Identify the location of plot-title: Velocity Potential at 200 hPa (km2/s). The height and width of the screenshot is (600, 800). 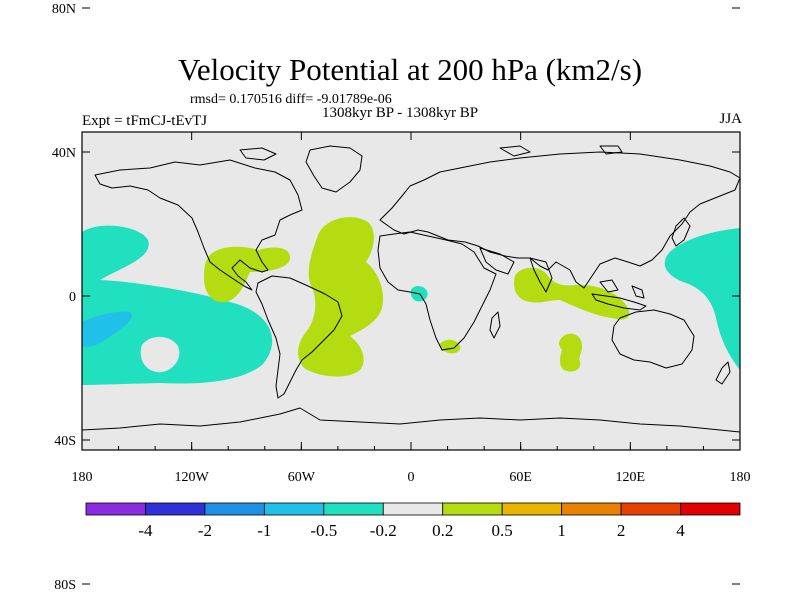
(410, 69).